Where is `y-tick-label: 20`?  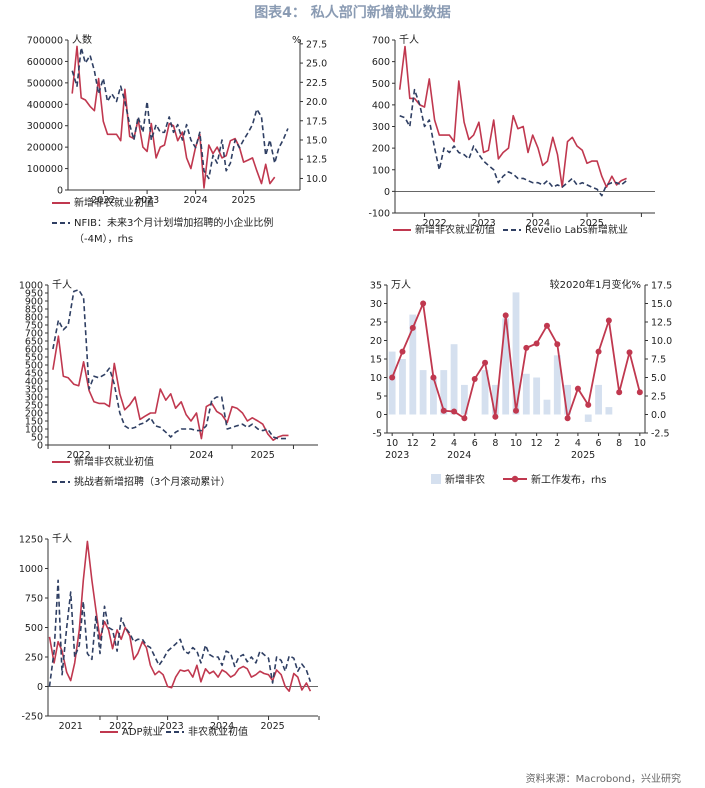
y-tick-label: 20 is located at coordinates (376, 341).